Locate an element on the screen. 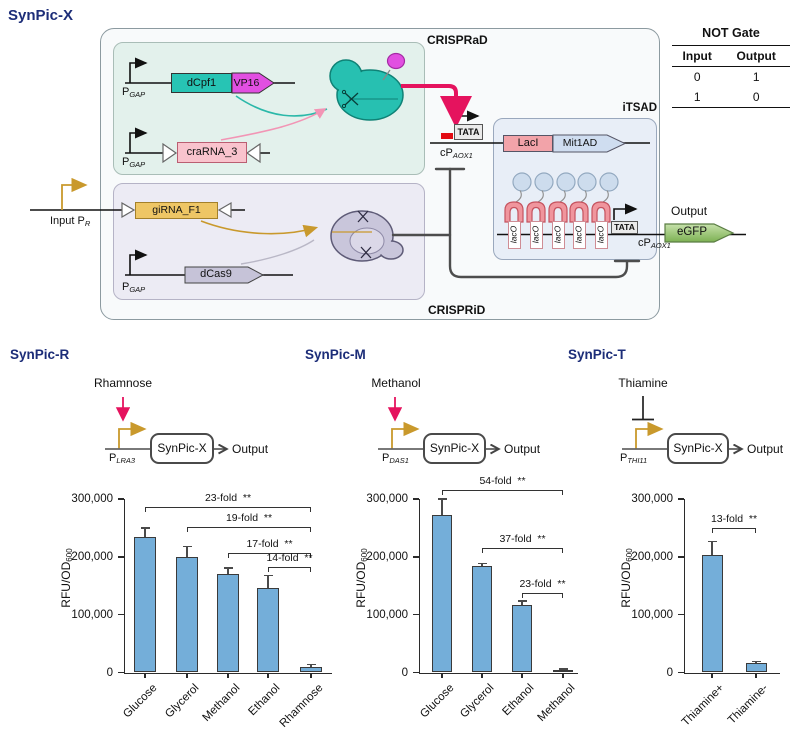  cpaox1-label: cPAOX1 is located at coordinates (654, 243).